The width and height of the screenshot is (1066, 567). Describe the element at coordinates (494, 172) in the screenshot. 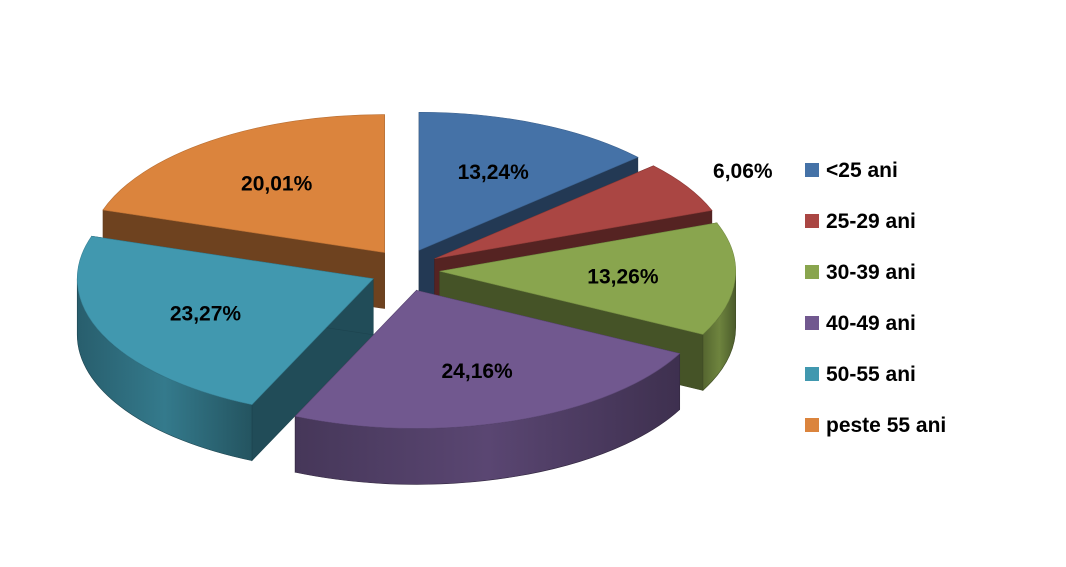

I see `pie-data-label: 13,24%` at that location.